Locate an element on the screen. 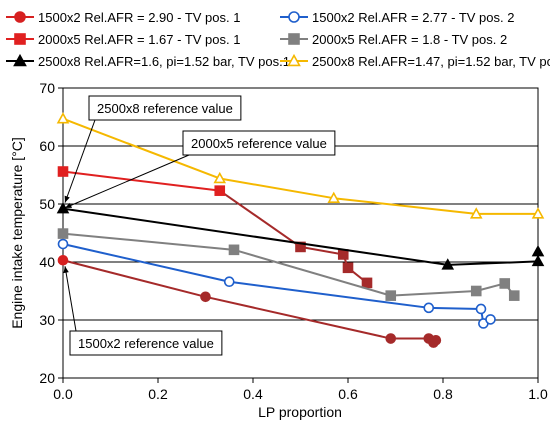 The height and width of the screenshot is (426, 550). legend-item: 2000x5 Rel.AFR = 1.67 - TV pos. 1 is located at coordinates (123, 39).